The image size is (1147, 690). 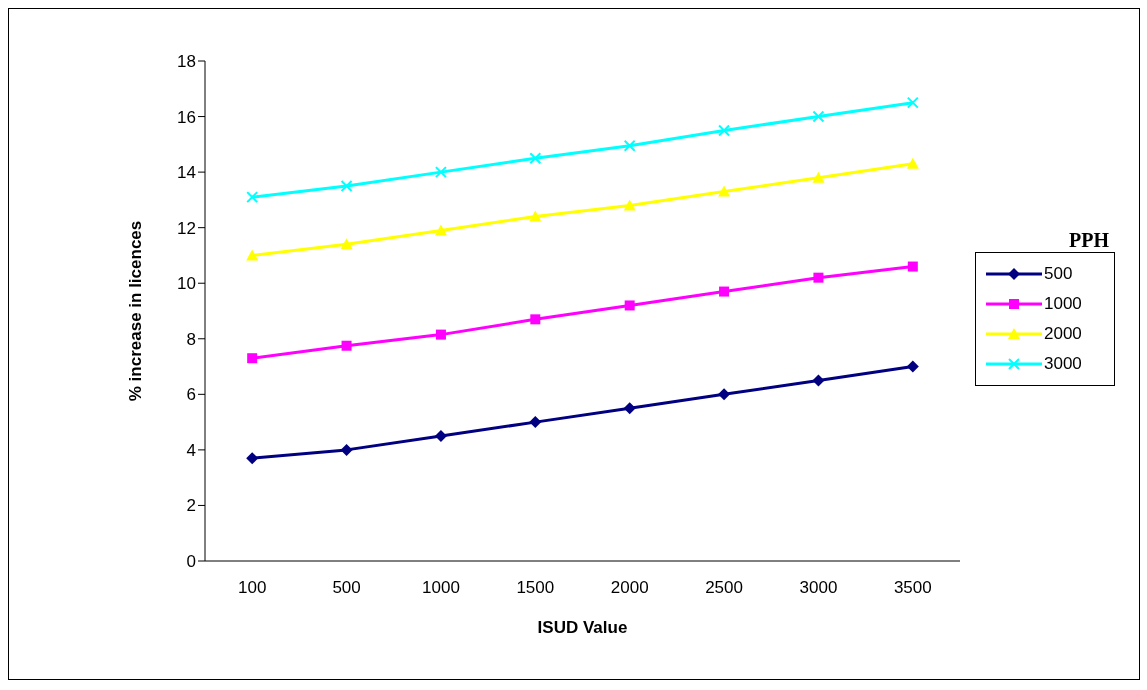 What do you see at coordinates (186, 228) in the screenshot?
I see `y-tick-label: 12` at bounding box center [186, 228].